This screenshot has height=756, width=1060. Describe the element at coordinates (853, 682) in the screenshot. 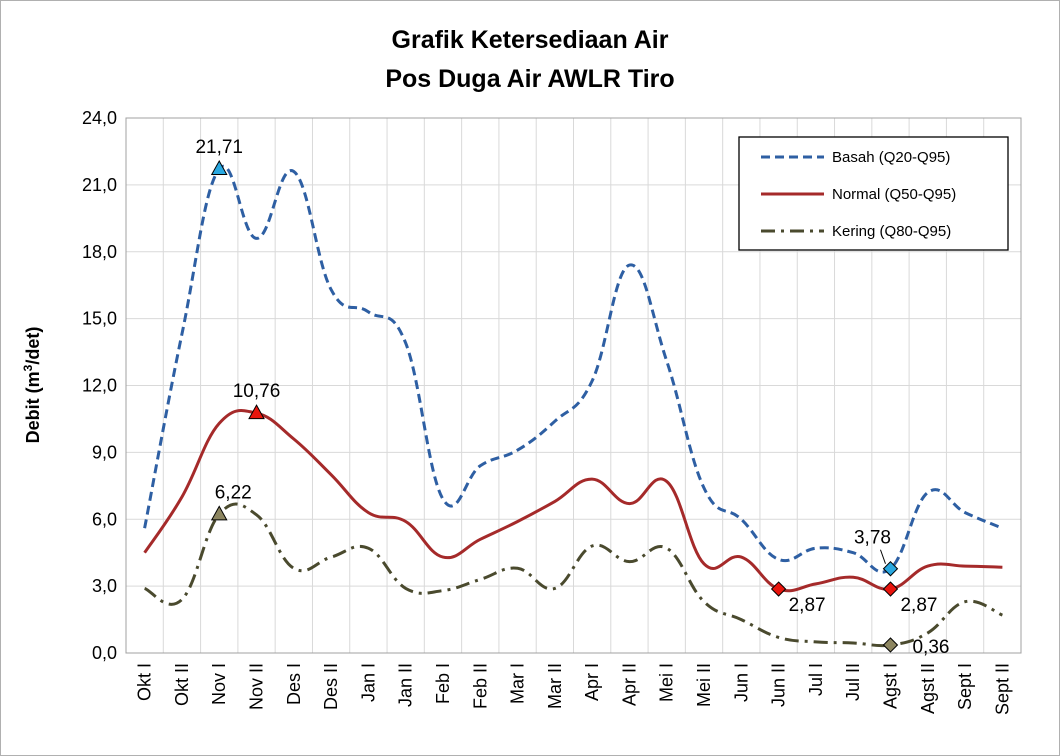

I see `x-tick-label: Jul II` at that location.